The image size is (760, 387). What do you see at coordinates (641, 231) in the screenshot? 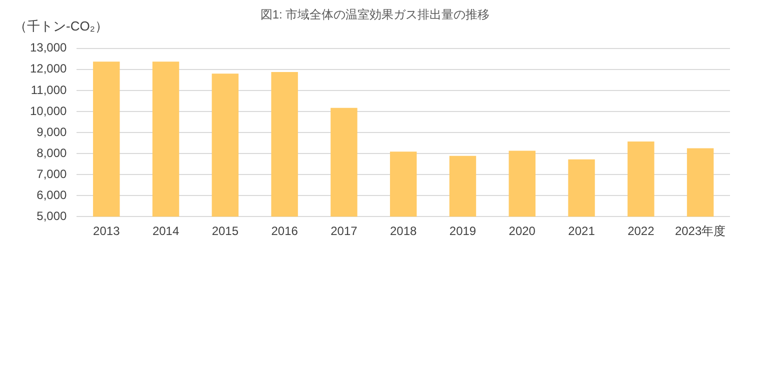
I see `x-tick-label: 2022` at bounding box center [641, 231].